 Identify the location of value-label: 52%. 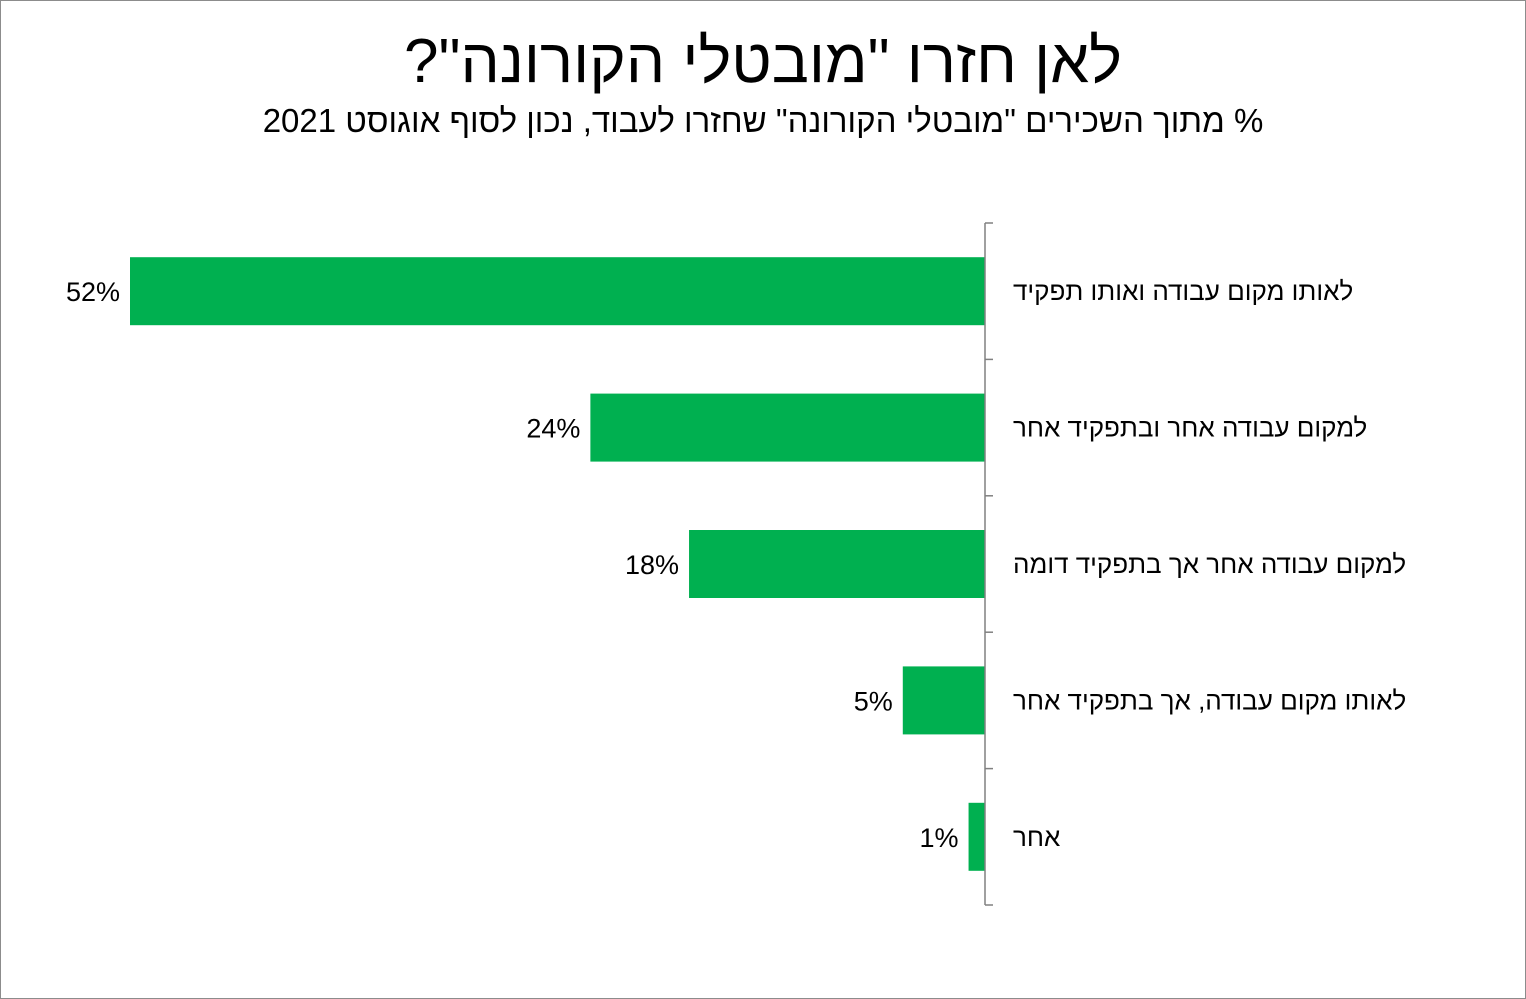
(93, 292).